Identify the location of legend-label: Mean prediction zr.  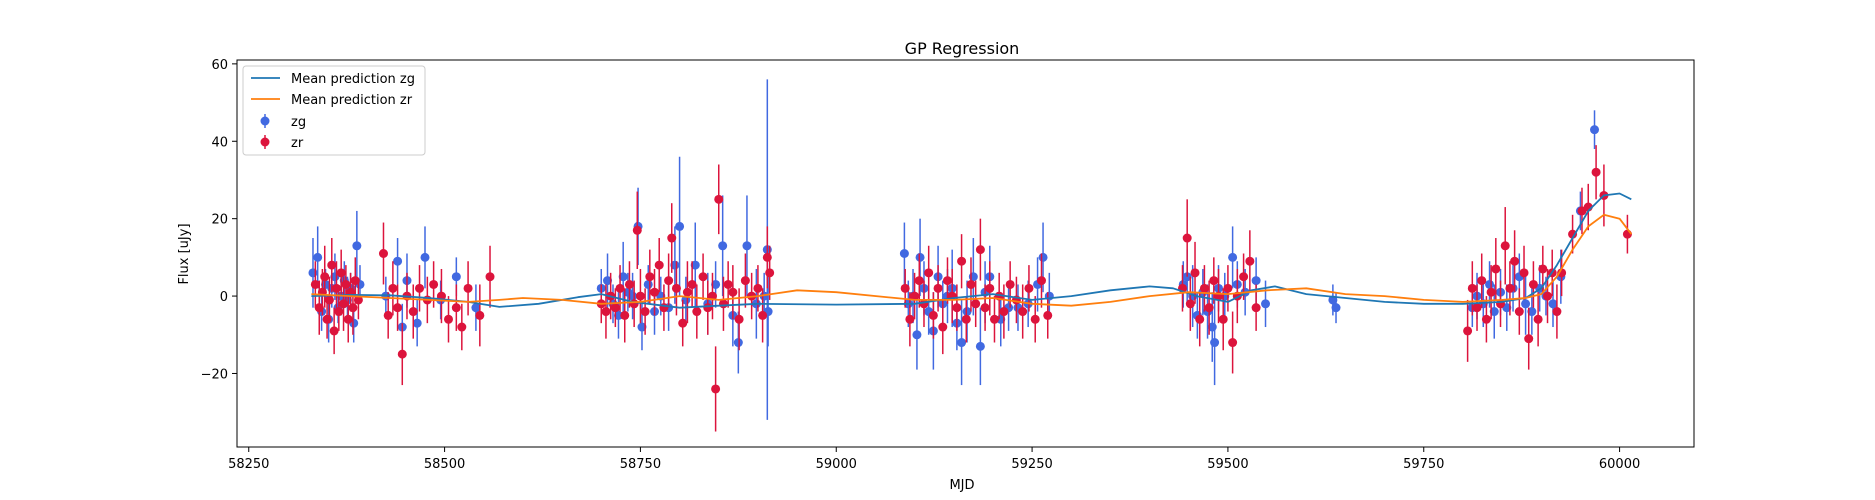
(352, 100).